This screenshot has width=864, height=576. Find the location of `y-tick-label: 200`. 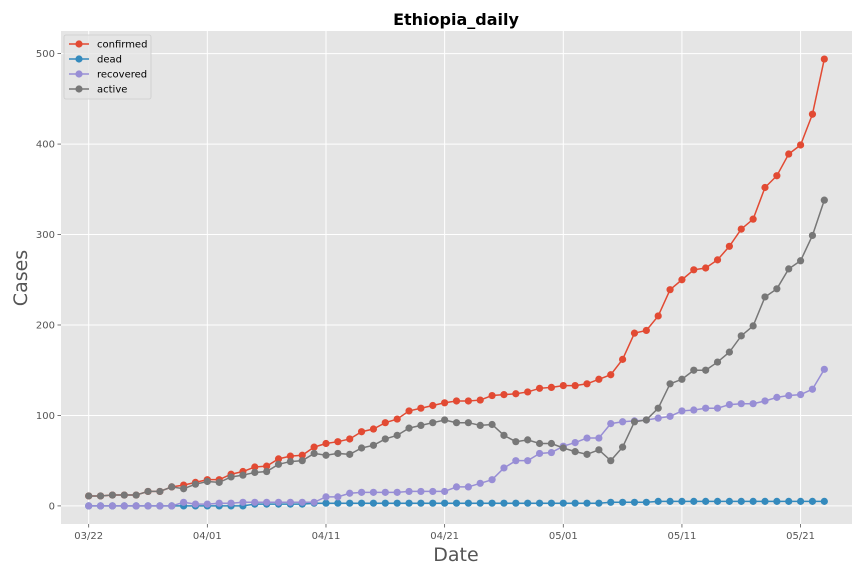

y-tick-label: 200 is located at coordinates (45, 325).